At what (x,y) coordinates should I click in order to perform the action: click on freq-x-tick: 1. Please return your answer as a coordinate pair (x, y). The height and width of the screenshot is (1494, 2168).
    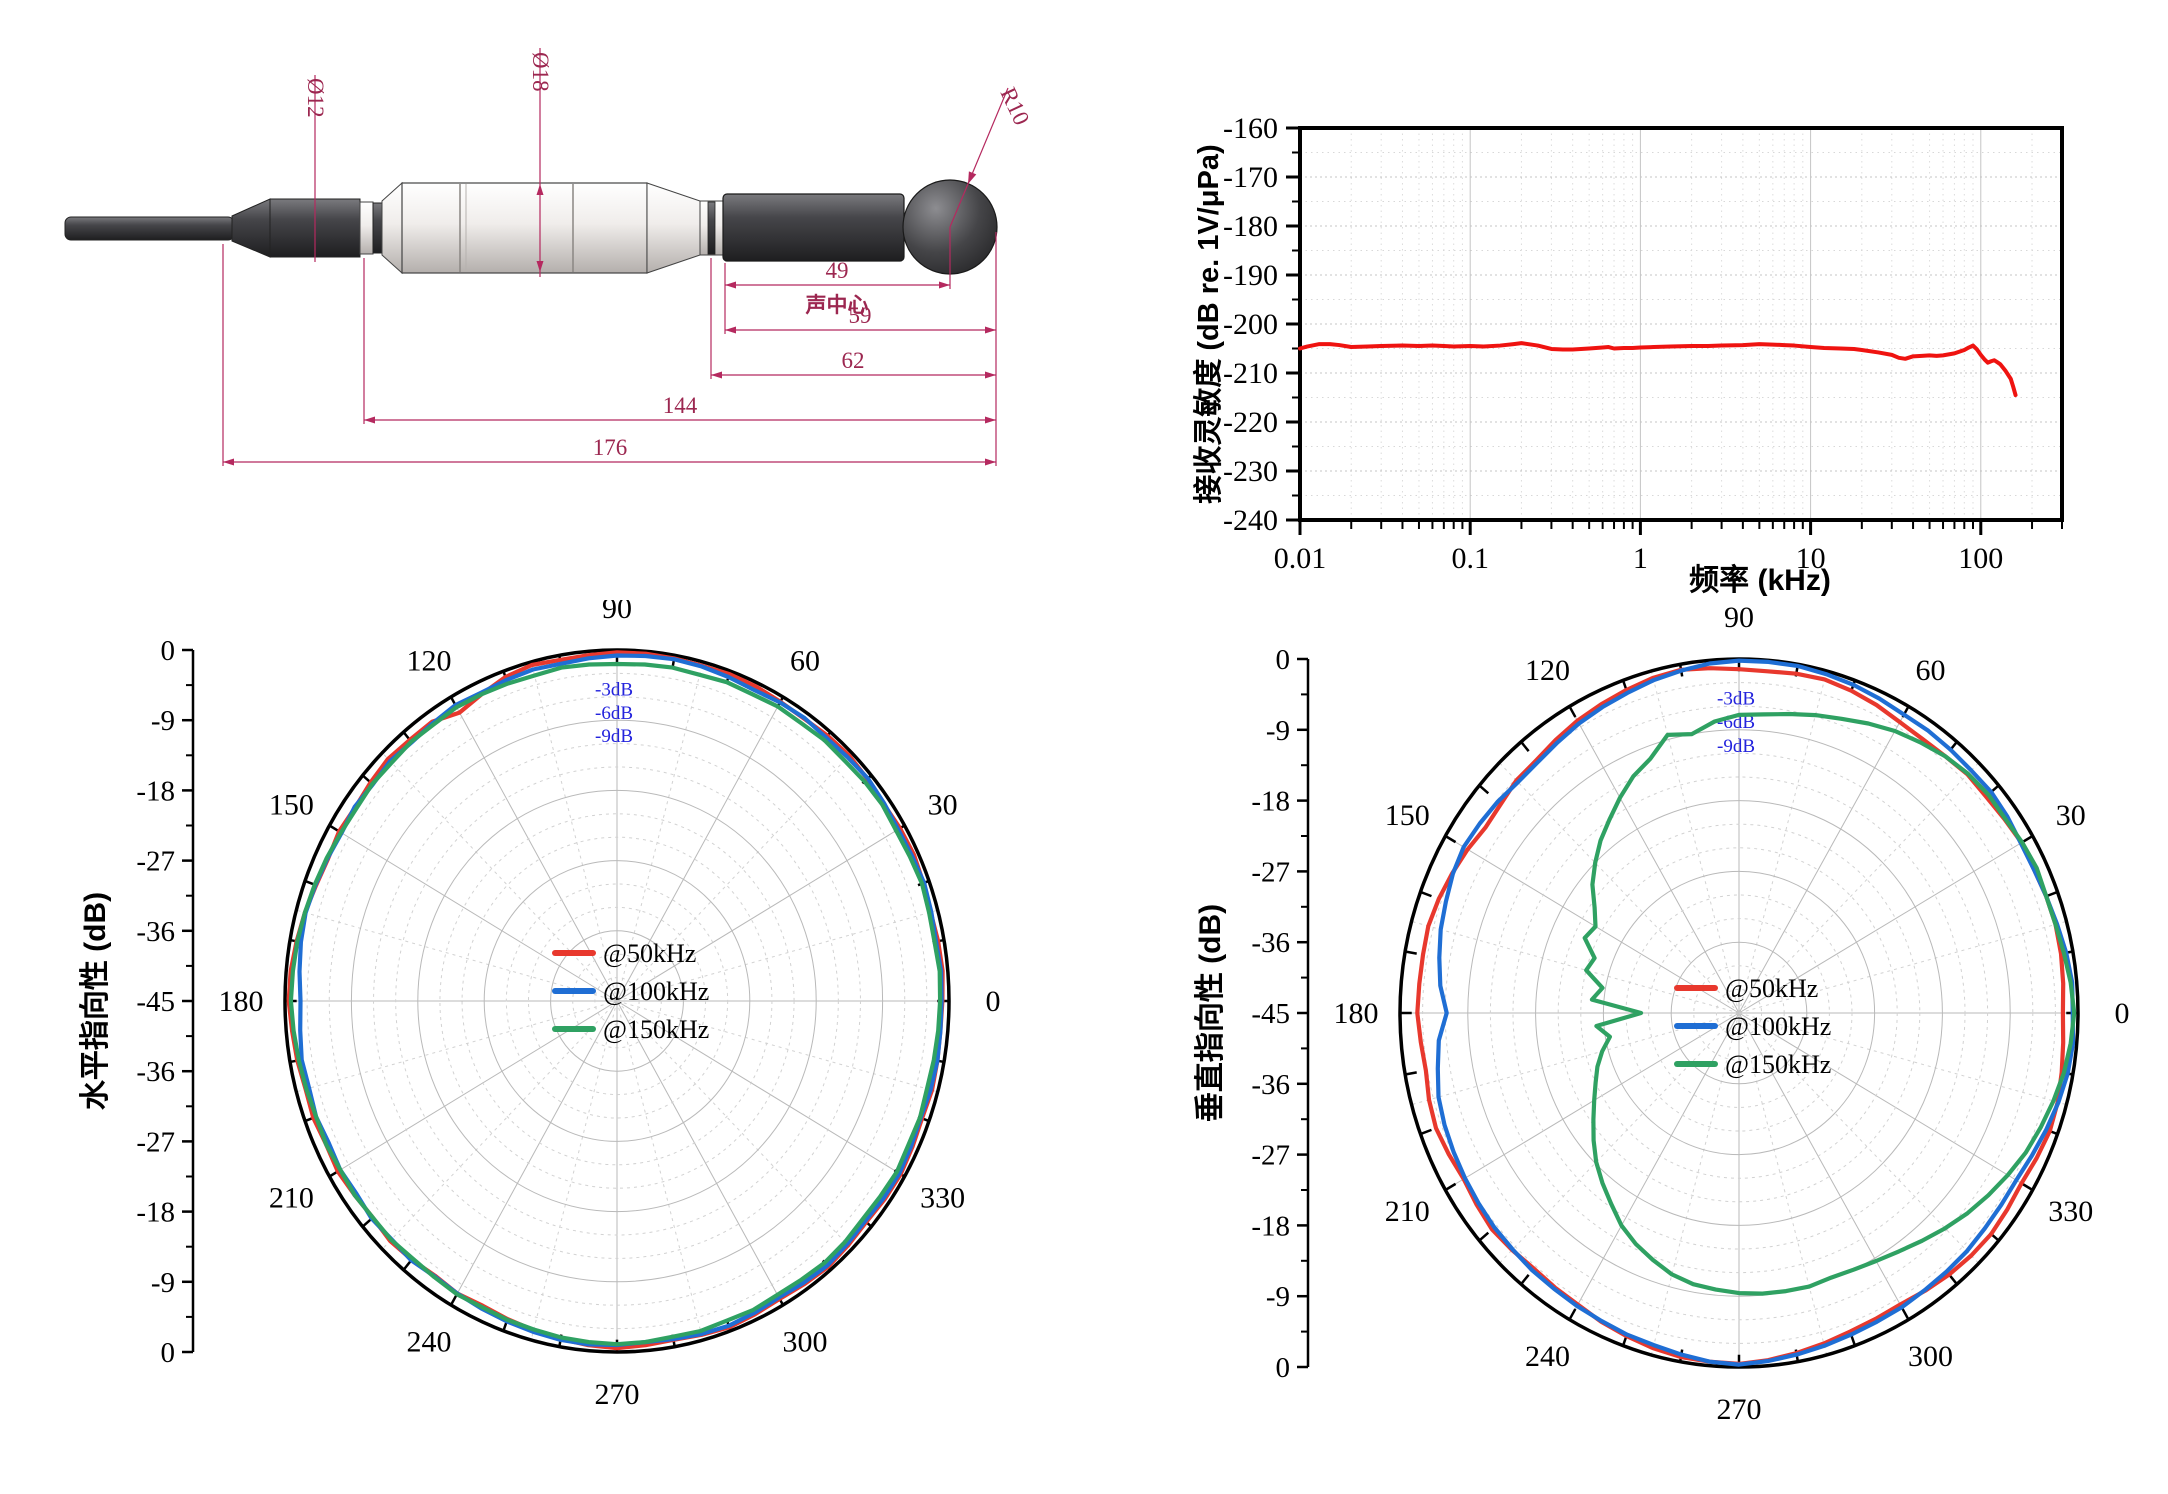
    Looking at the image, I should click on (1640, 558).